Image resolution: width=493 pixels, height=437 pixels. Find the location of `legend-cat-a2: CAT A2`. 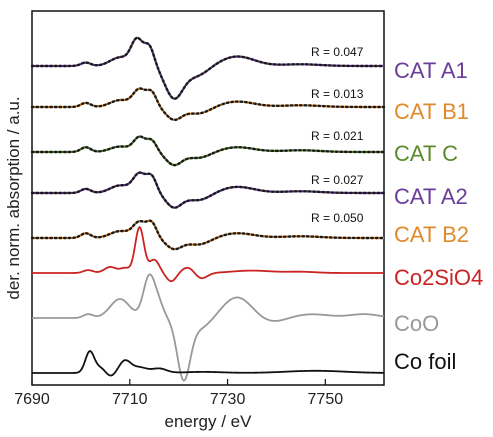

legend-cat-a2: CAT A2 is located at coordinates (431, 196).